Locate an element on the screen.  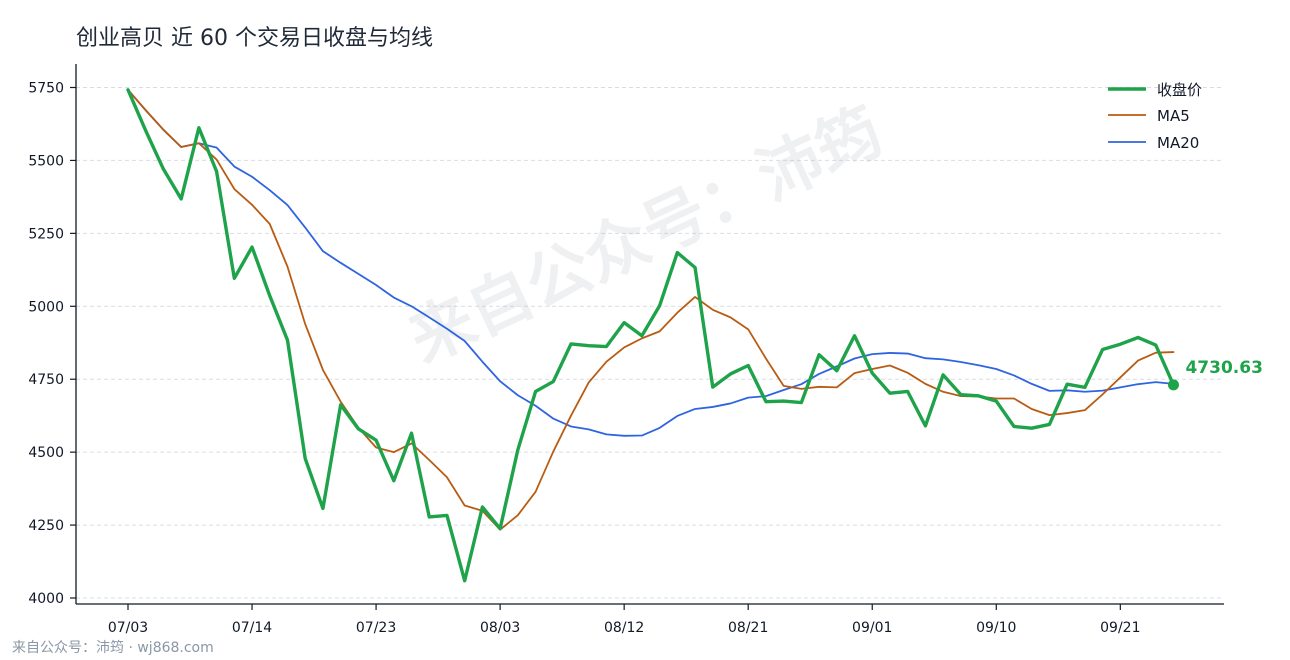
x-tick-label-07/14: 07/14 is located at coordinates (252, 628).